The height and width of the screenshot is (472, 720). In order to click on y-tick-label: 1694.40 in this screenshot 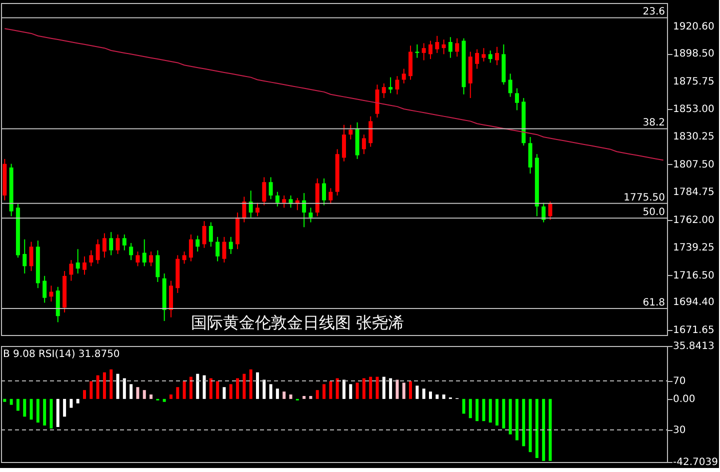, I will do `click(693, 302)`.